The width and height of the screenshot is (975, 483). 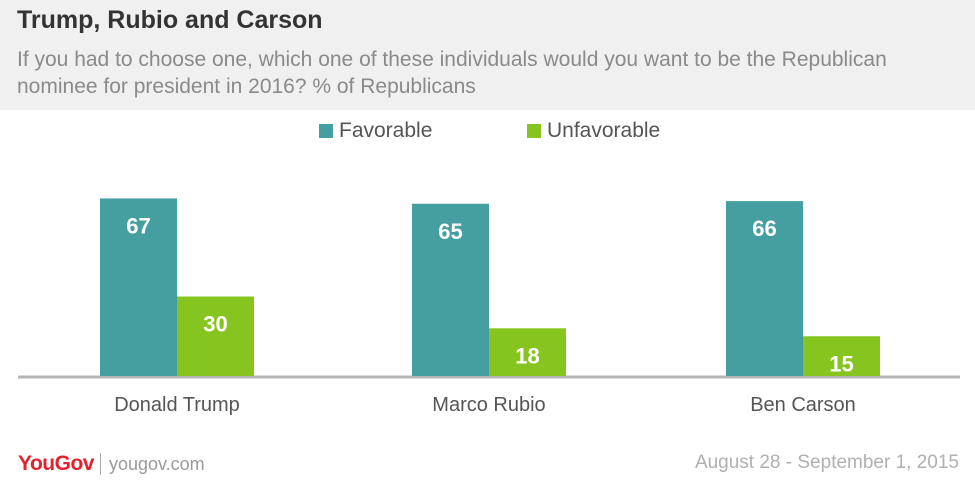 I want to click on legend-label-unfavorable: Unfavorable, so click(x=604, y=130).